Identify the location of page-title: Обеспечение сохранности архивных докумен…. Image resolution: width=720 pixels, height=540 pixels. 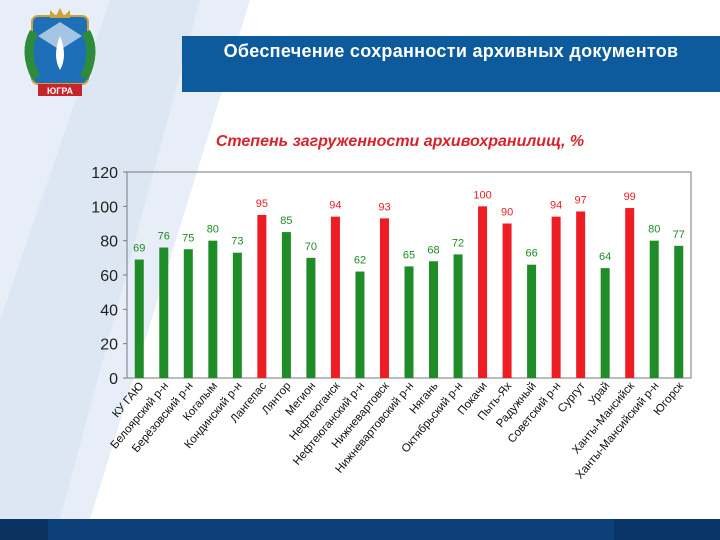
(451, 51).